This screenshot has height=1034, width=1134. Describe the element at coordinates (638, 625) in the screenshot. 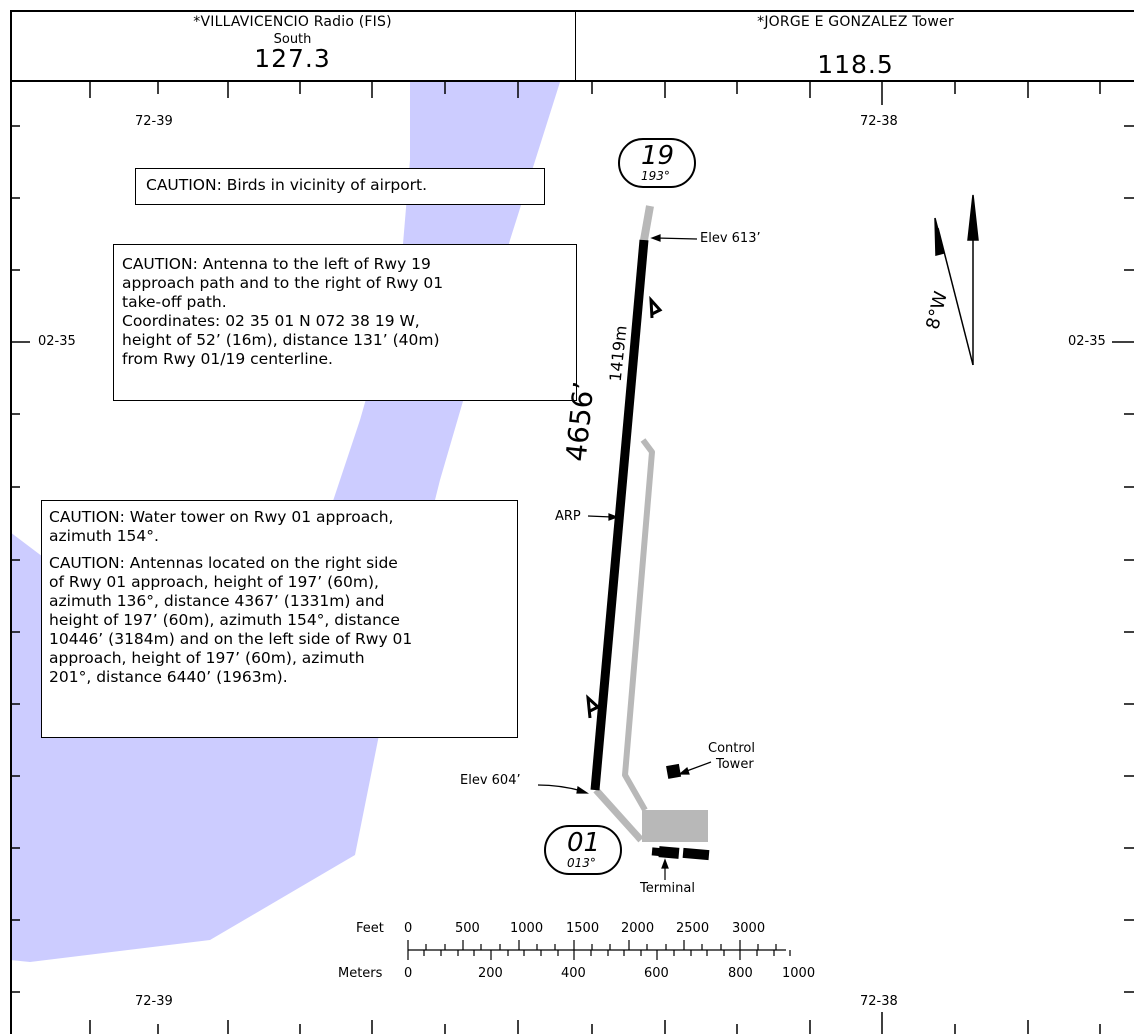

I see `taxiway` at that location.